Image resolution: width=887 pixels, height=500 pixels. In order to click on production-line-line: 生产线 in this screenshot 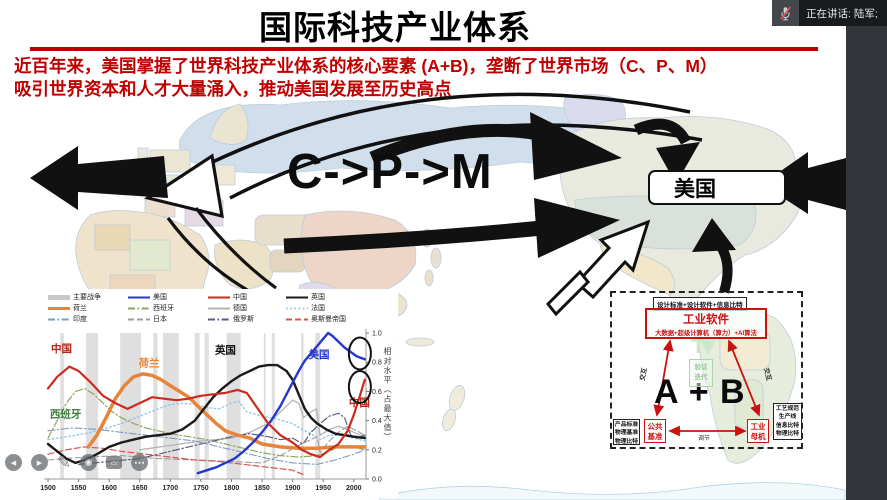, I will do `click(787, 417)`.